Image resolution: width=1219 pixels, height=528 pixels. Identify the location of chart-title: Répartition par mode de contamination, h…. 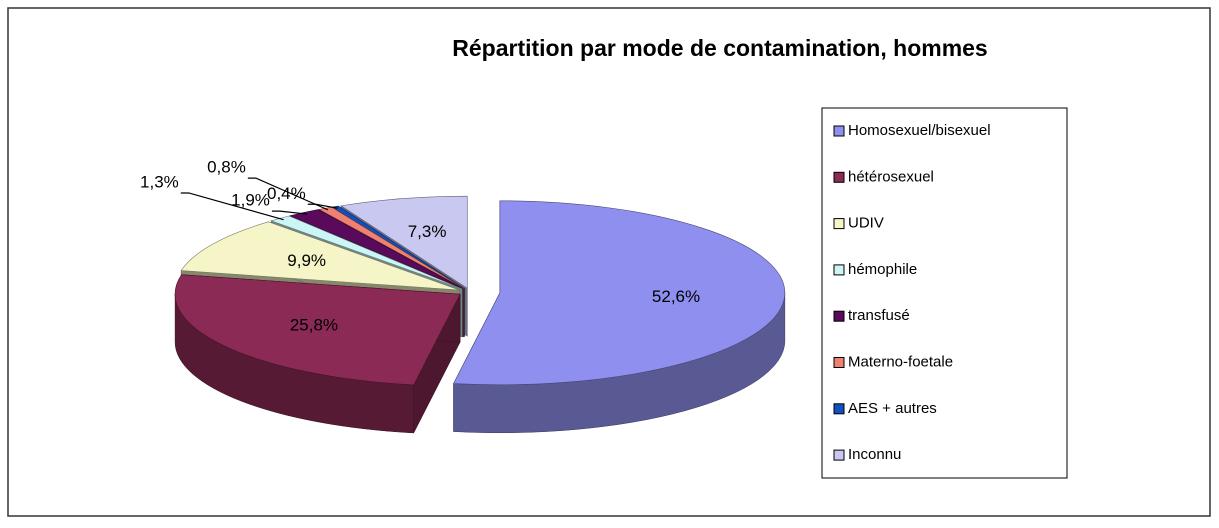
(719, 48).